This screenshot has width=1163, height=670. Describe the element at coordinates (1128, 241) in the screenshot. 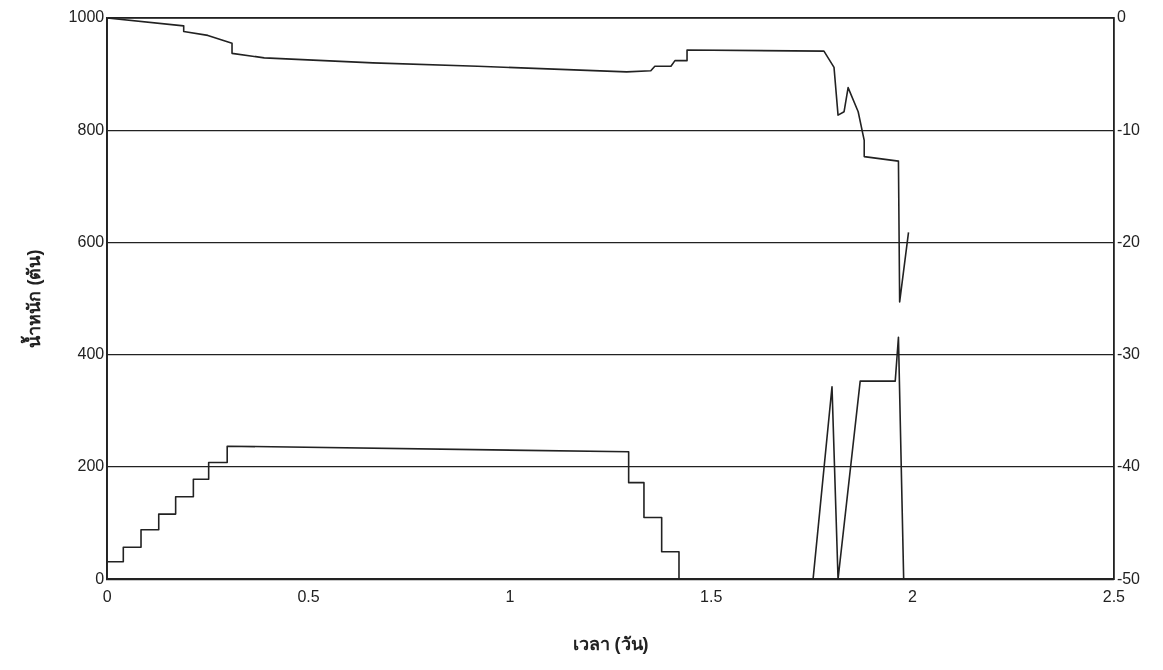

I see `y2-tick-label: -20` at that location.